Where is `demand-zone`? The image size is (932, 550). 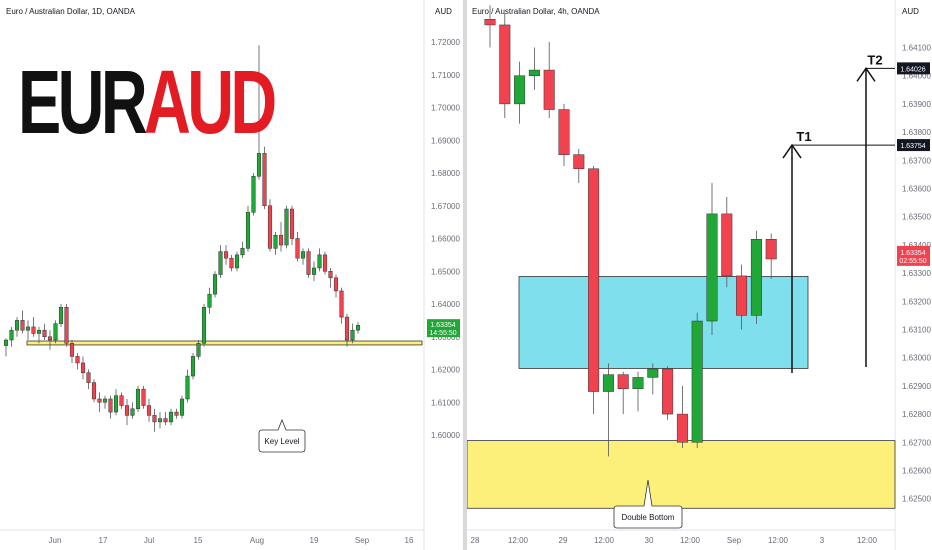 demand-zone is located at coordinates (663, 322).